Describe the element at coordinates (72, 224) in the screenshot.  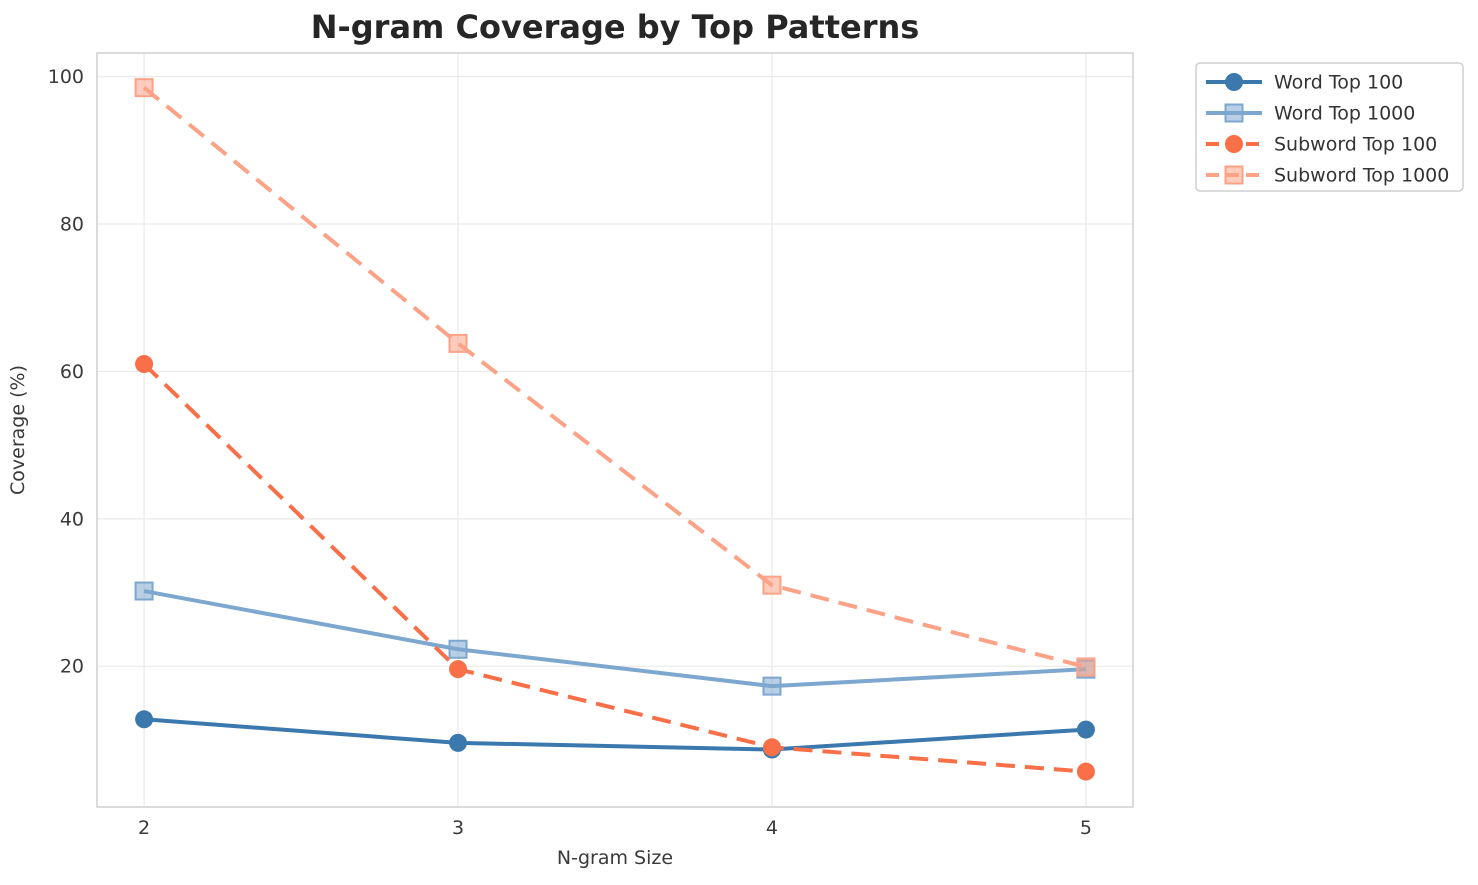
I see `y-tick-label-80: 80` at that location.